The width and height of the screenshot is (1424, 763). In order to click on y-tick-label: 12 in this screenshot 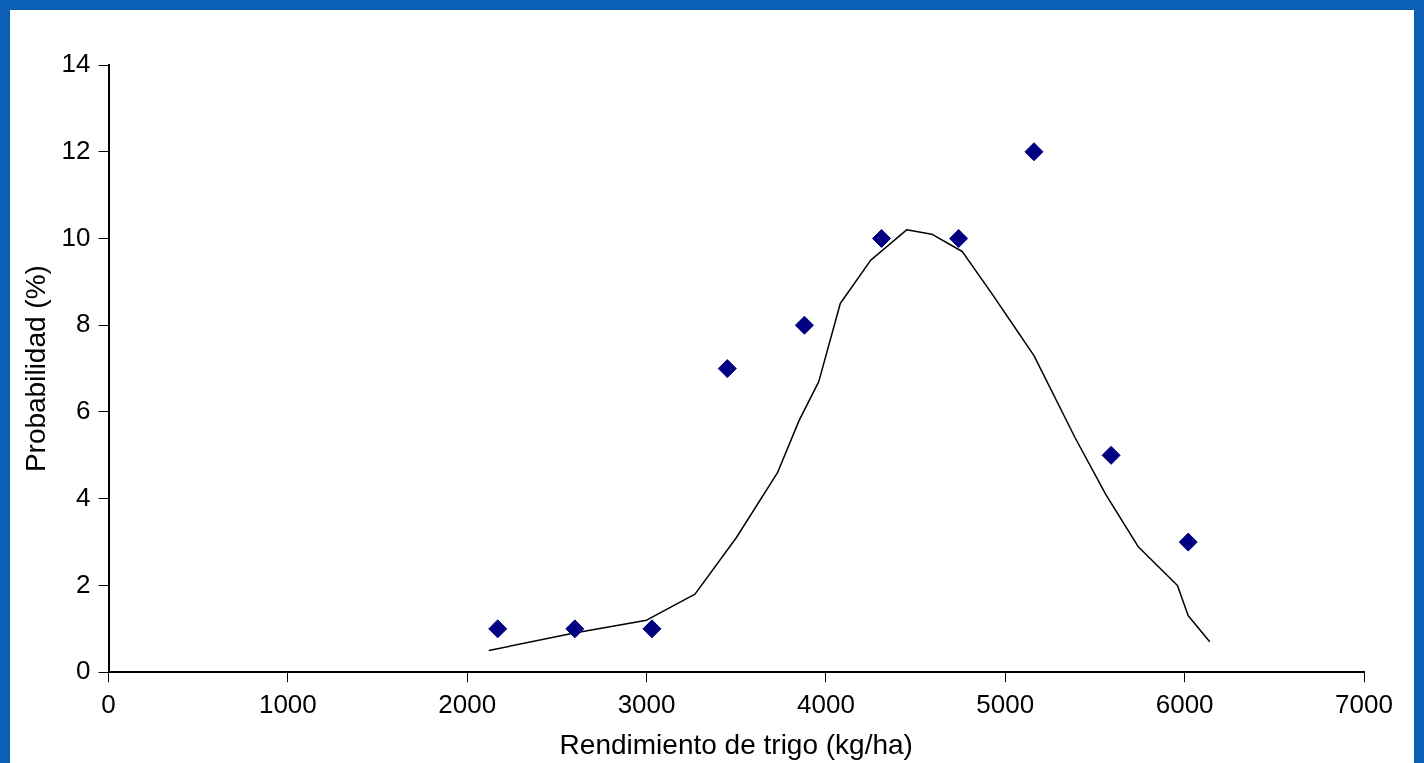, I will do `click(76, 149)`.